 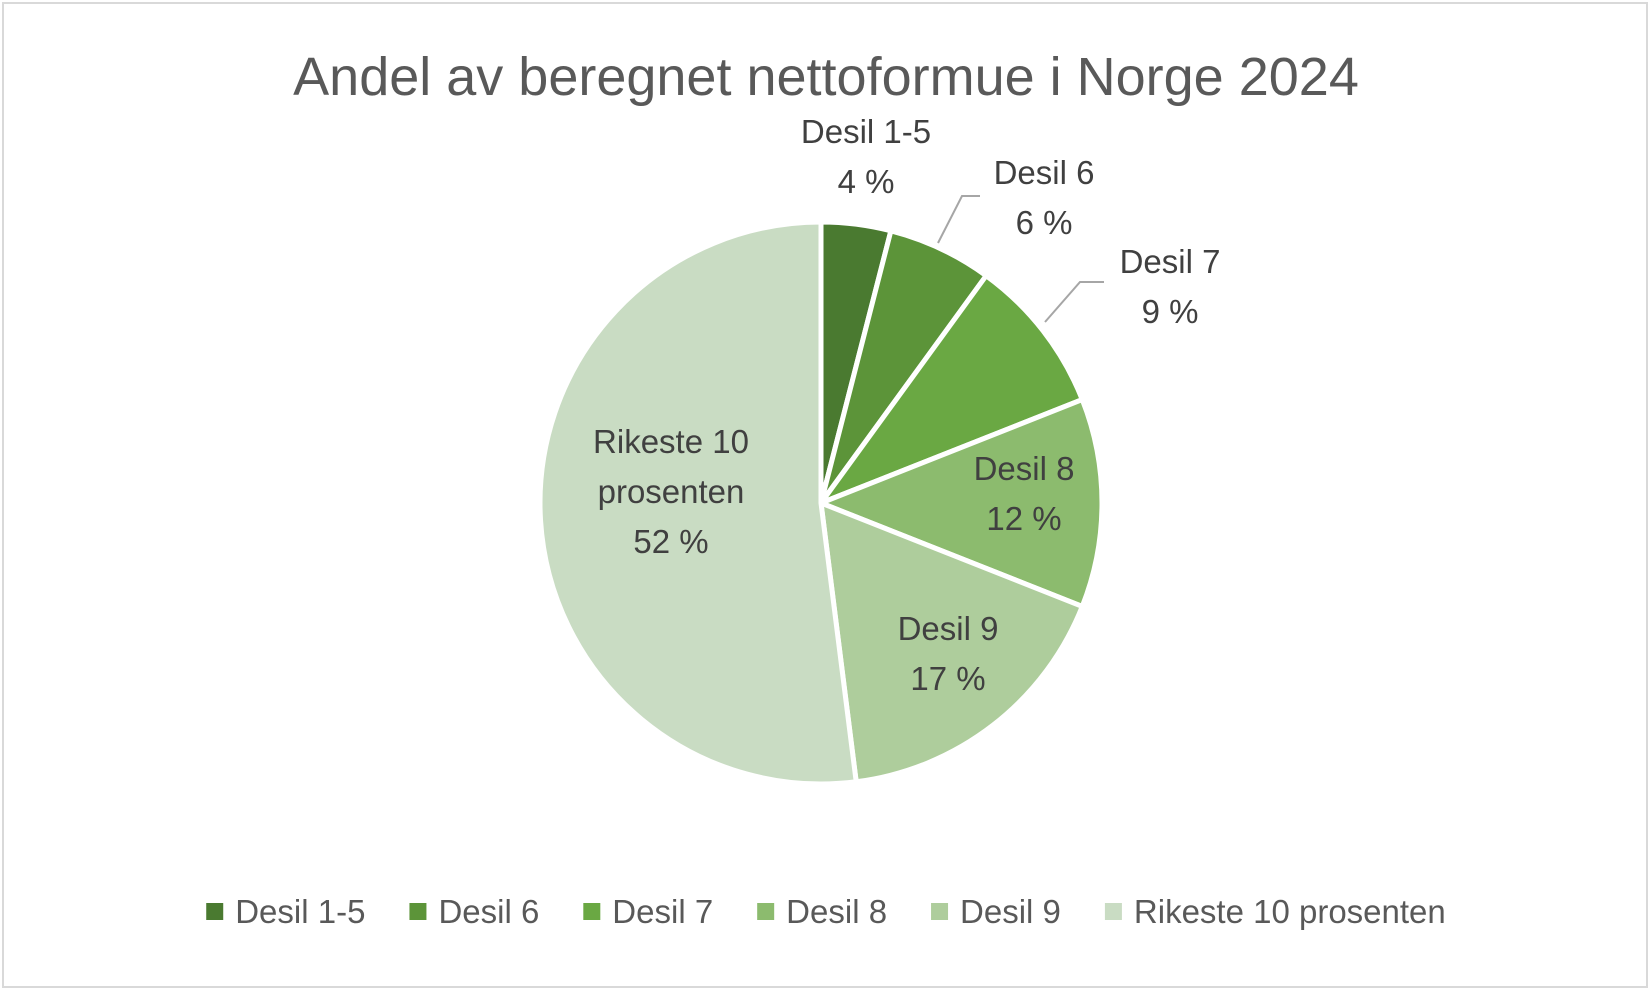 I want to click on legend-label-desil-7: Desil 7, so click(x=662, y=911).